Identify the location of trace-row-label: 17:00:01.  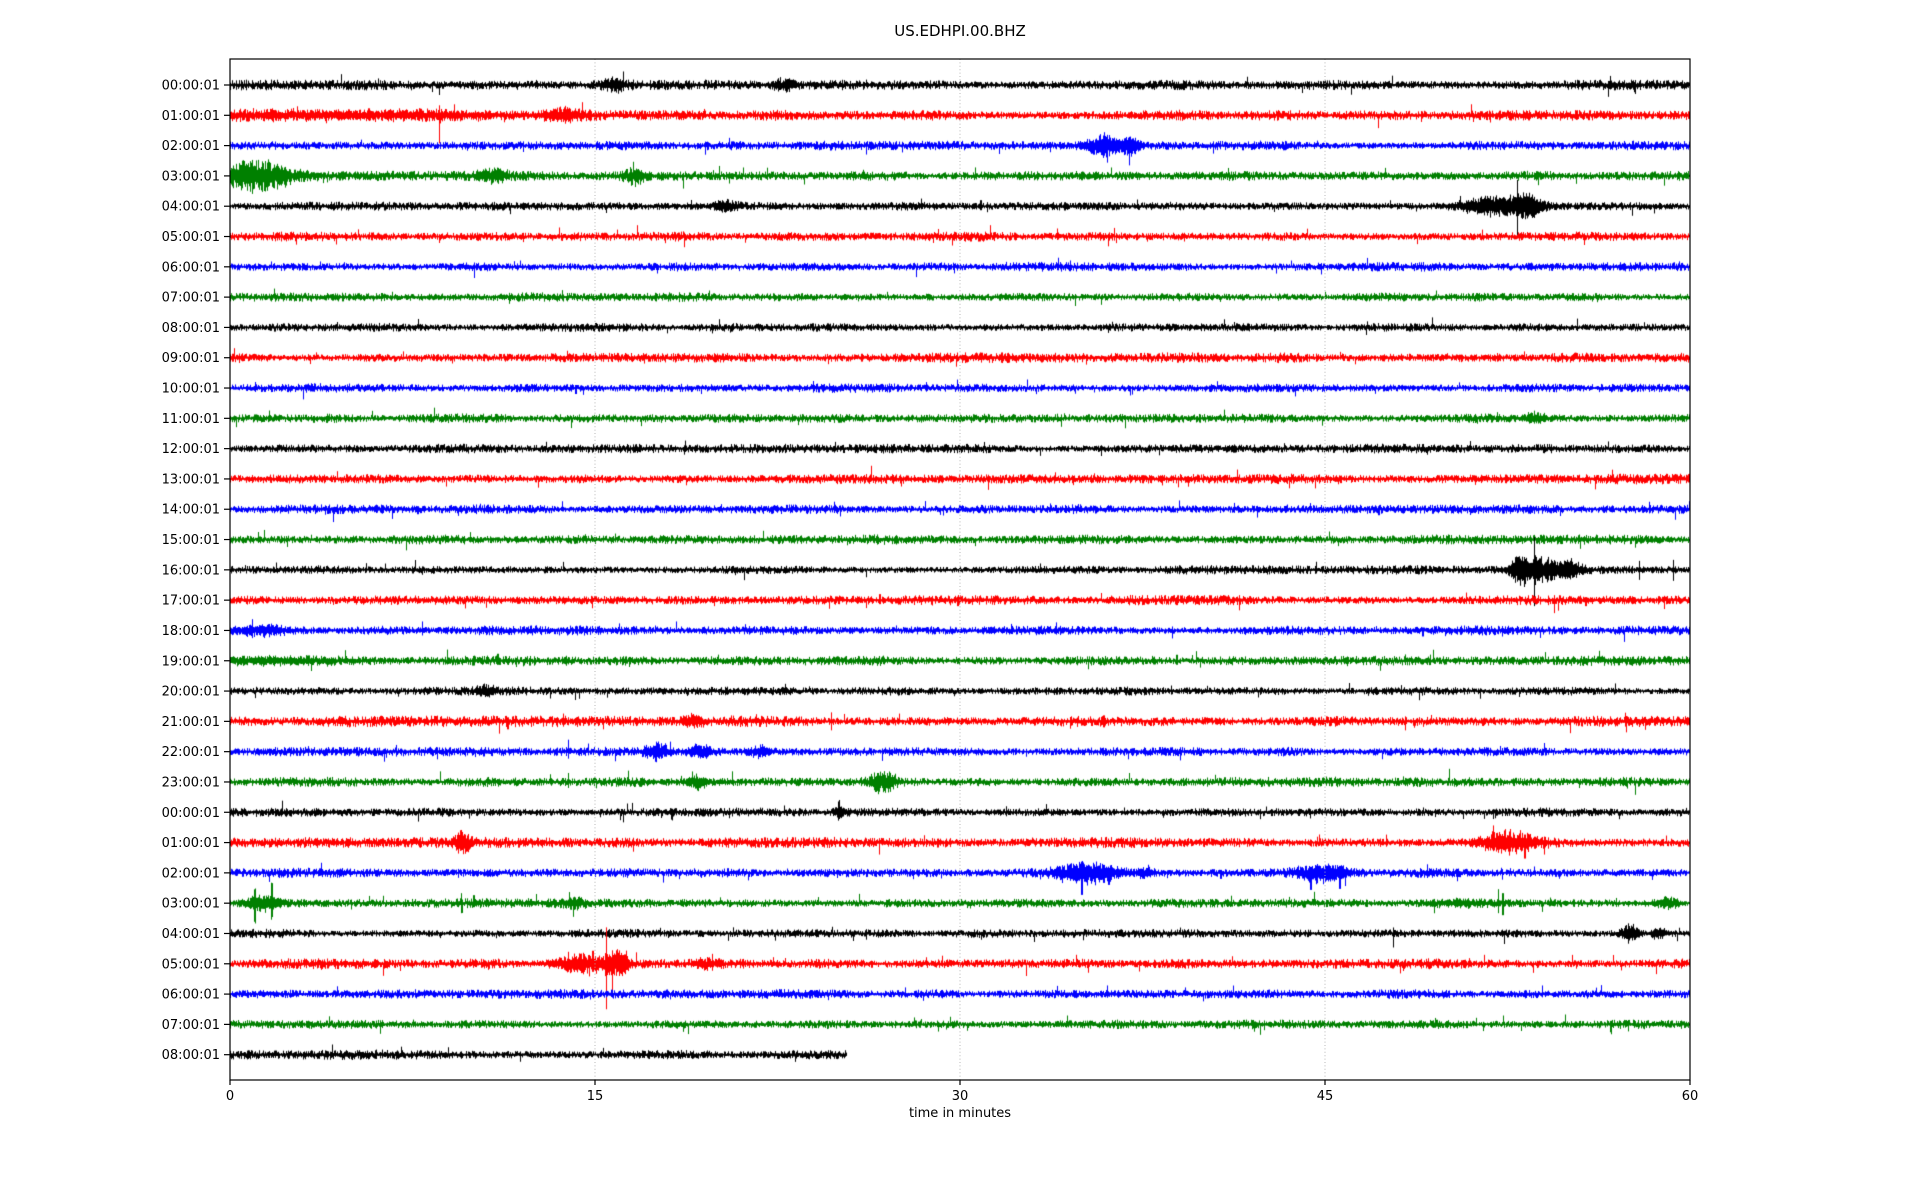
(191, 601).